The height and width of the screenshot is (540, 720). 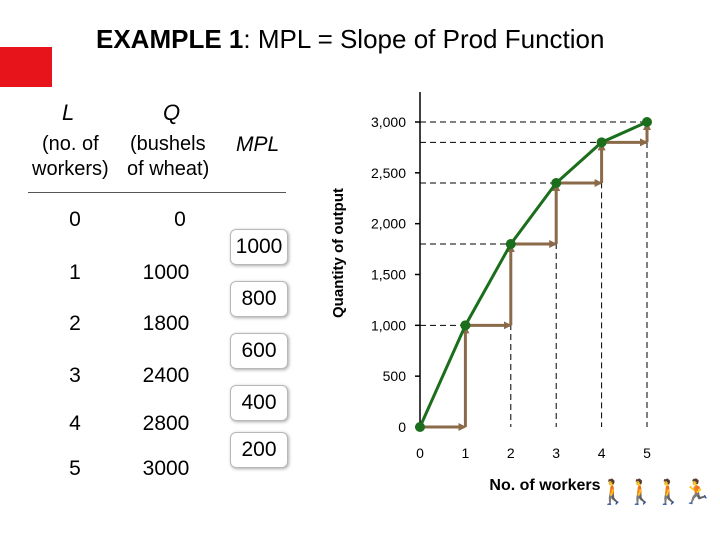 I want to click on row-2-q: 1800, so click(x=166, y=323).